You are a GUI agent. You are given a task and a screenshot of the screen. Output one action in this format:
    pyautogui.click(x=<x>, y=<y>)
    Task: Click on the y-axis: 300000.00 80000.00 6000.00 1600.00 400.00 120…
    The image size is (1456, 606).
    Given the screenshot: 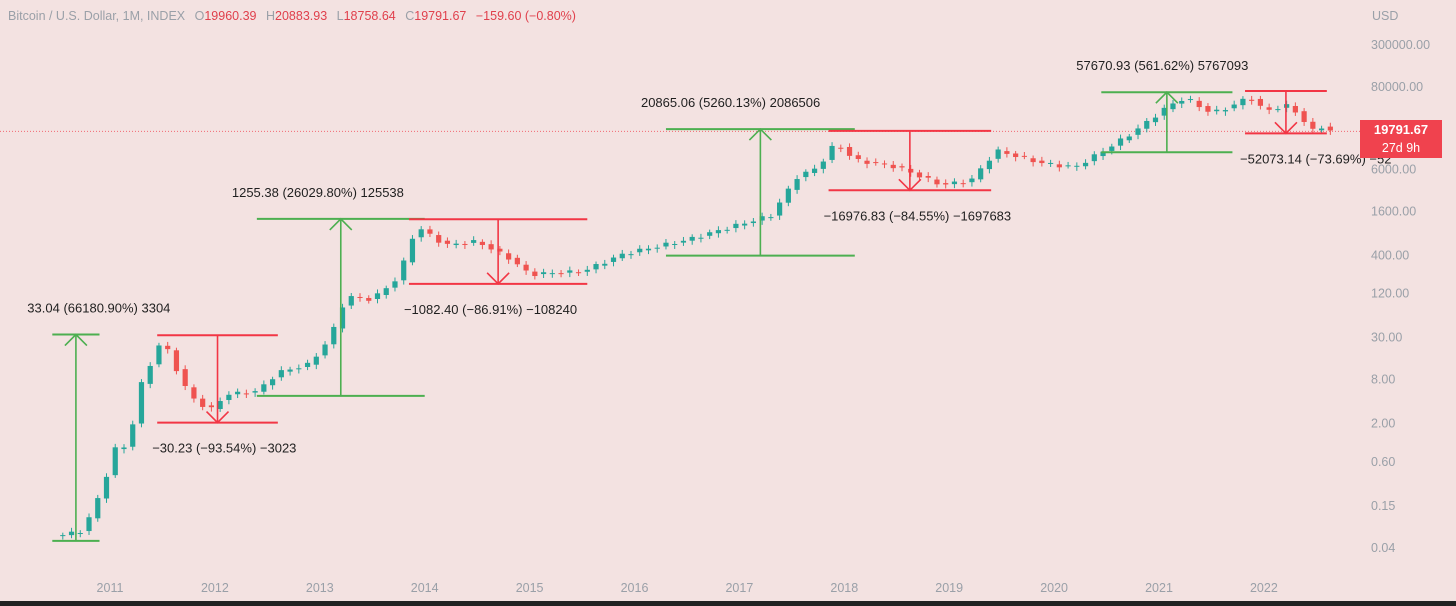 What is the action you would take?
    pyautogui.click(x=1400, y=296)
    